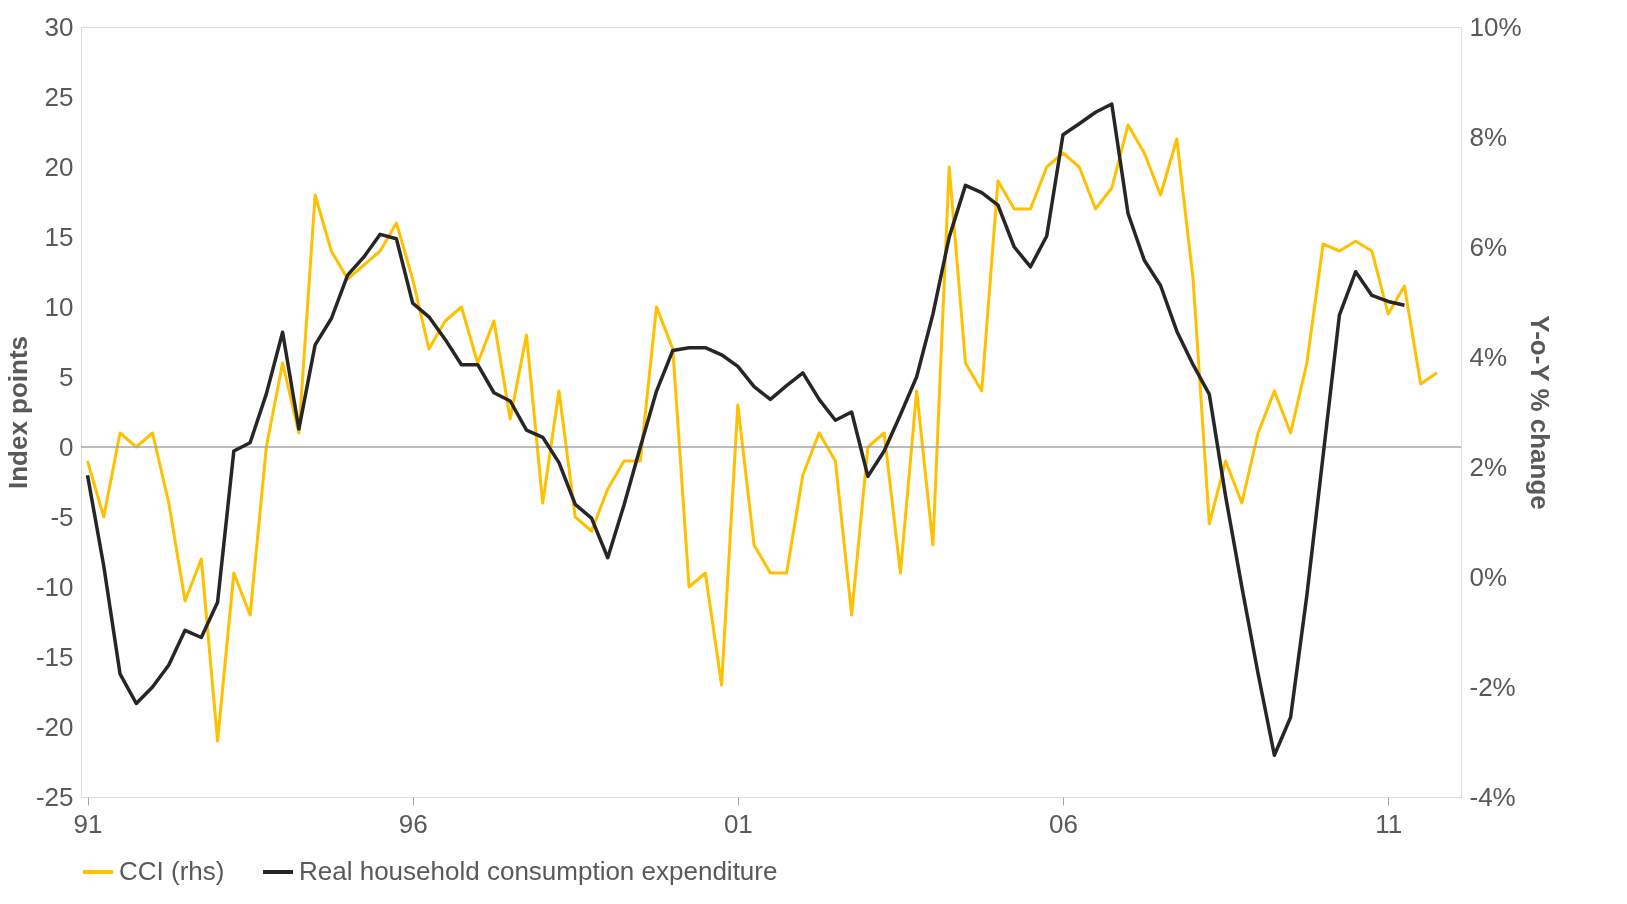 The width and height of the screenshot is (1627, 904). Describe the element at coordinates (59, 166) in the screenshot. I see `y-tick-label: 20` at that location.